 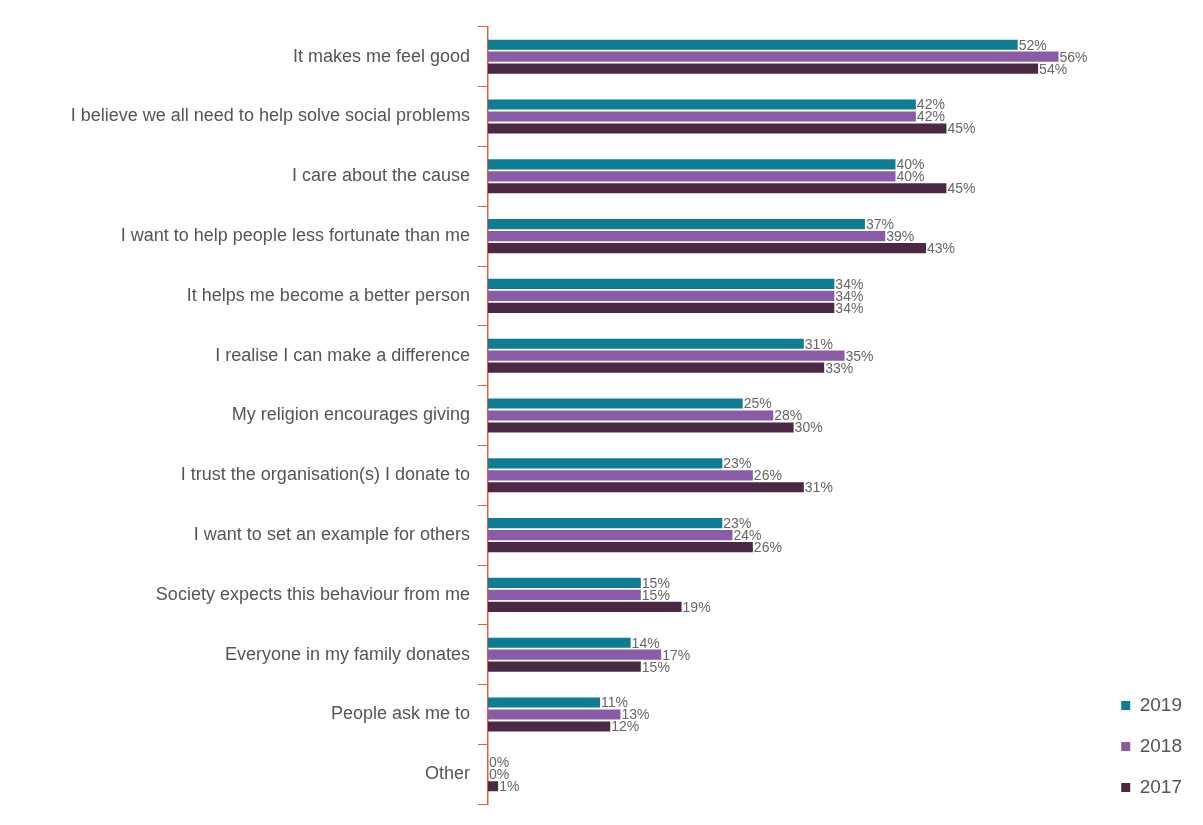 I want to click on y-tick-label: Other, so click(x=447, y=773).